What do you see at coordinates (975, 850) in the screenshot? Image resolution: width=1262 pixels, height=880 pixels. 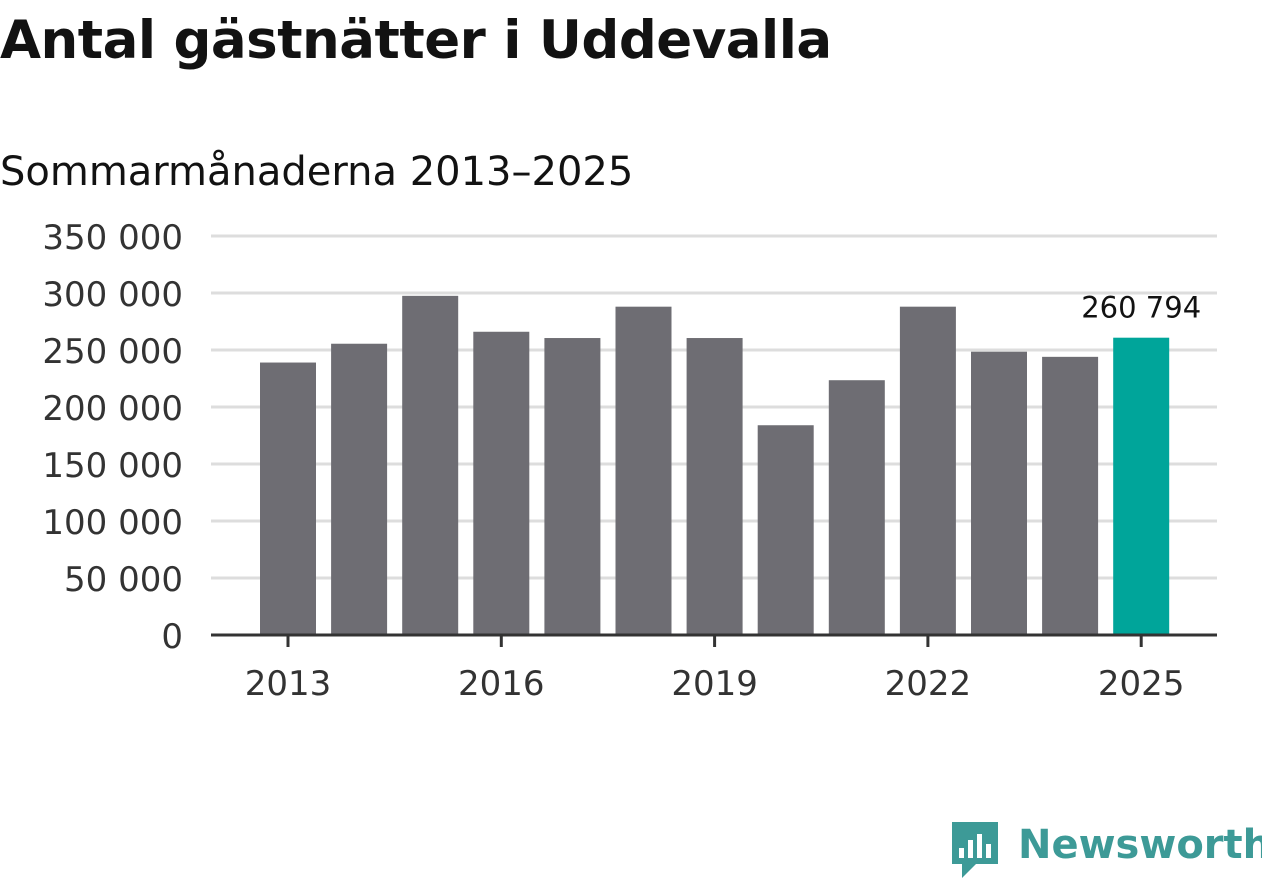 I see `newsworthy-chart-icon` at bounding box center [975, 850].